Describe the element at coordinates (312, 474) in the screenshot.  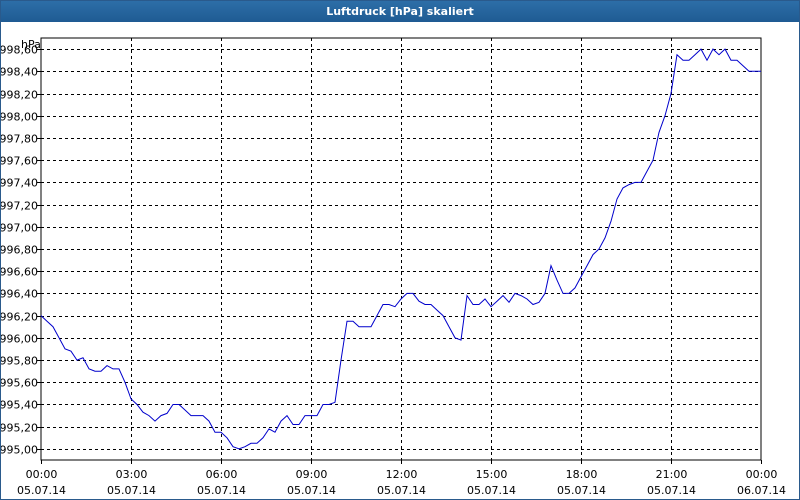
I see `x-tick-time: 09:00` at that location.